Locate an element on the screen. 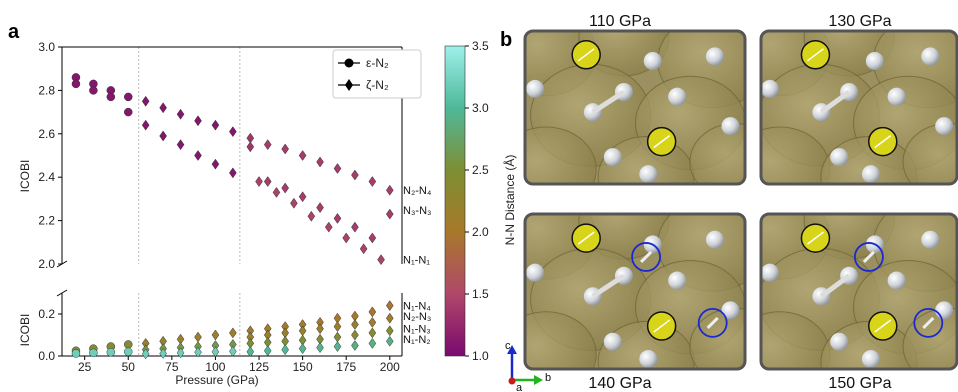  colorbar-label: N-N Distance (Å) is located at coordinates (509, 200).